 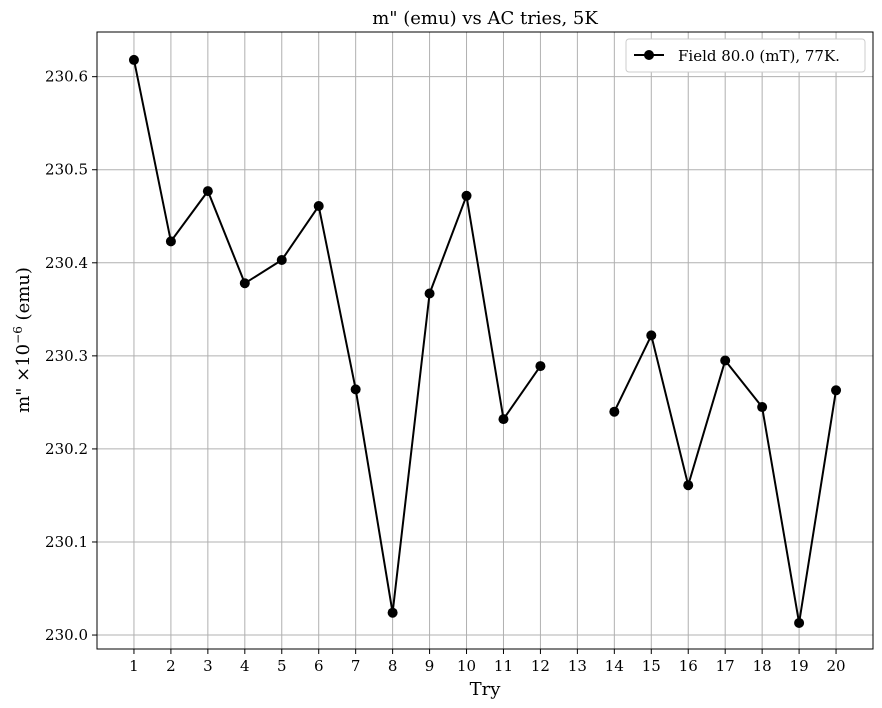 I want to click on legend-marker-sample, so click(x=649, y=55).